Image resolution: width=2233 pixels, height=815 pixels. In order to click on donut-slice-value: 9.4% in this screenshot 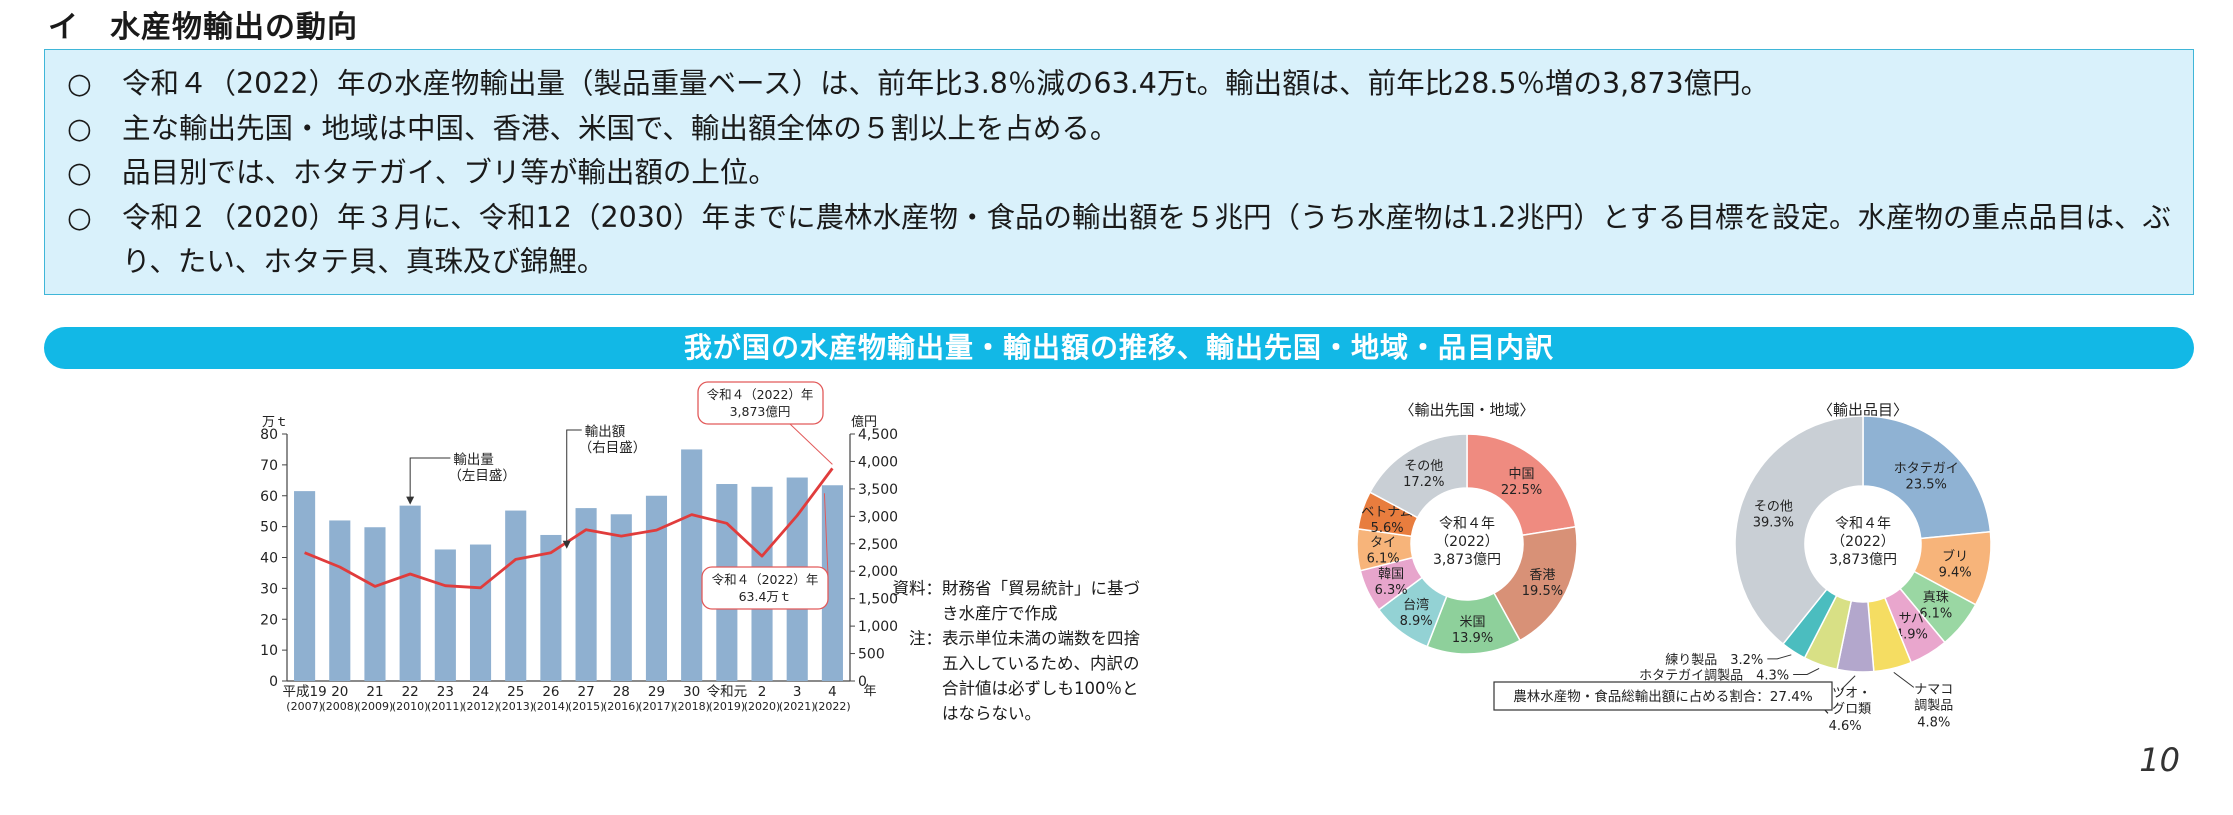, I will do `click(1955, 573)`.